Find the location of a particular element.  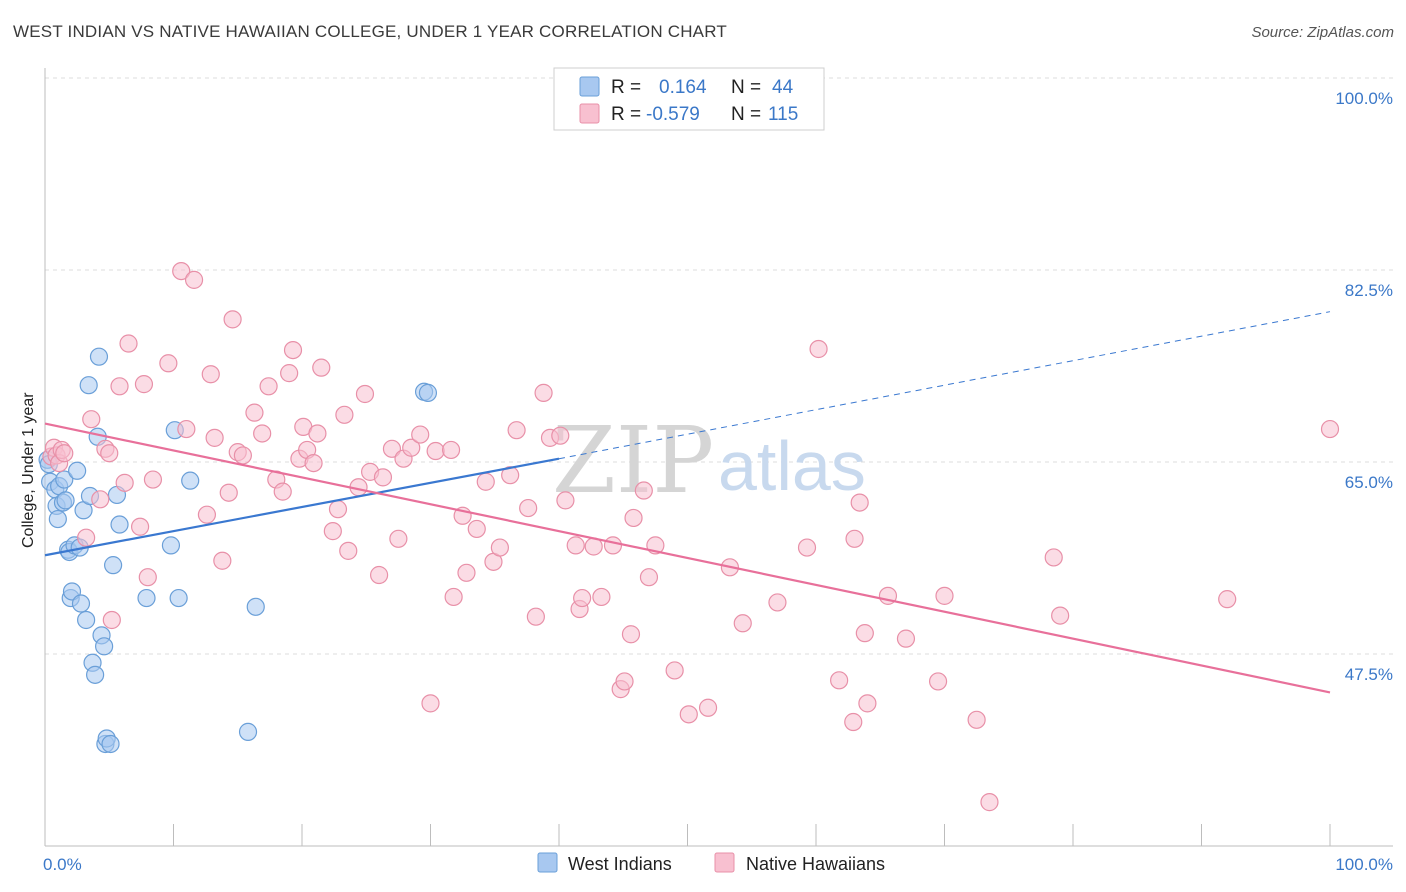

legend-swatch-west-indians is located at coordinates (589, 86).